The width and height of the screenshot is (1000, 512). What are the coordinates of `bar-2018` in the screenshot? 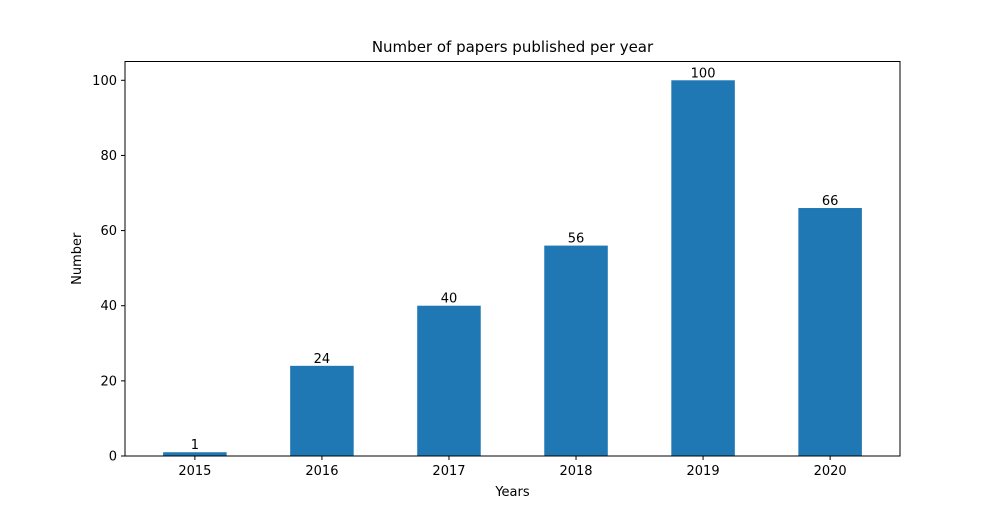 It's located at (576, 350).